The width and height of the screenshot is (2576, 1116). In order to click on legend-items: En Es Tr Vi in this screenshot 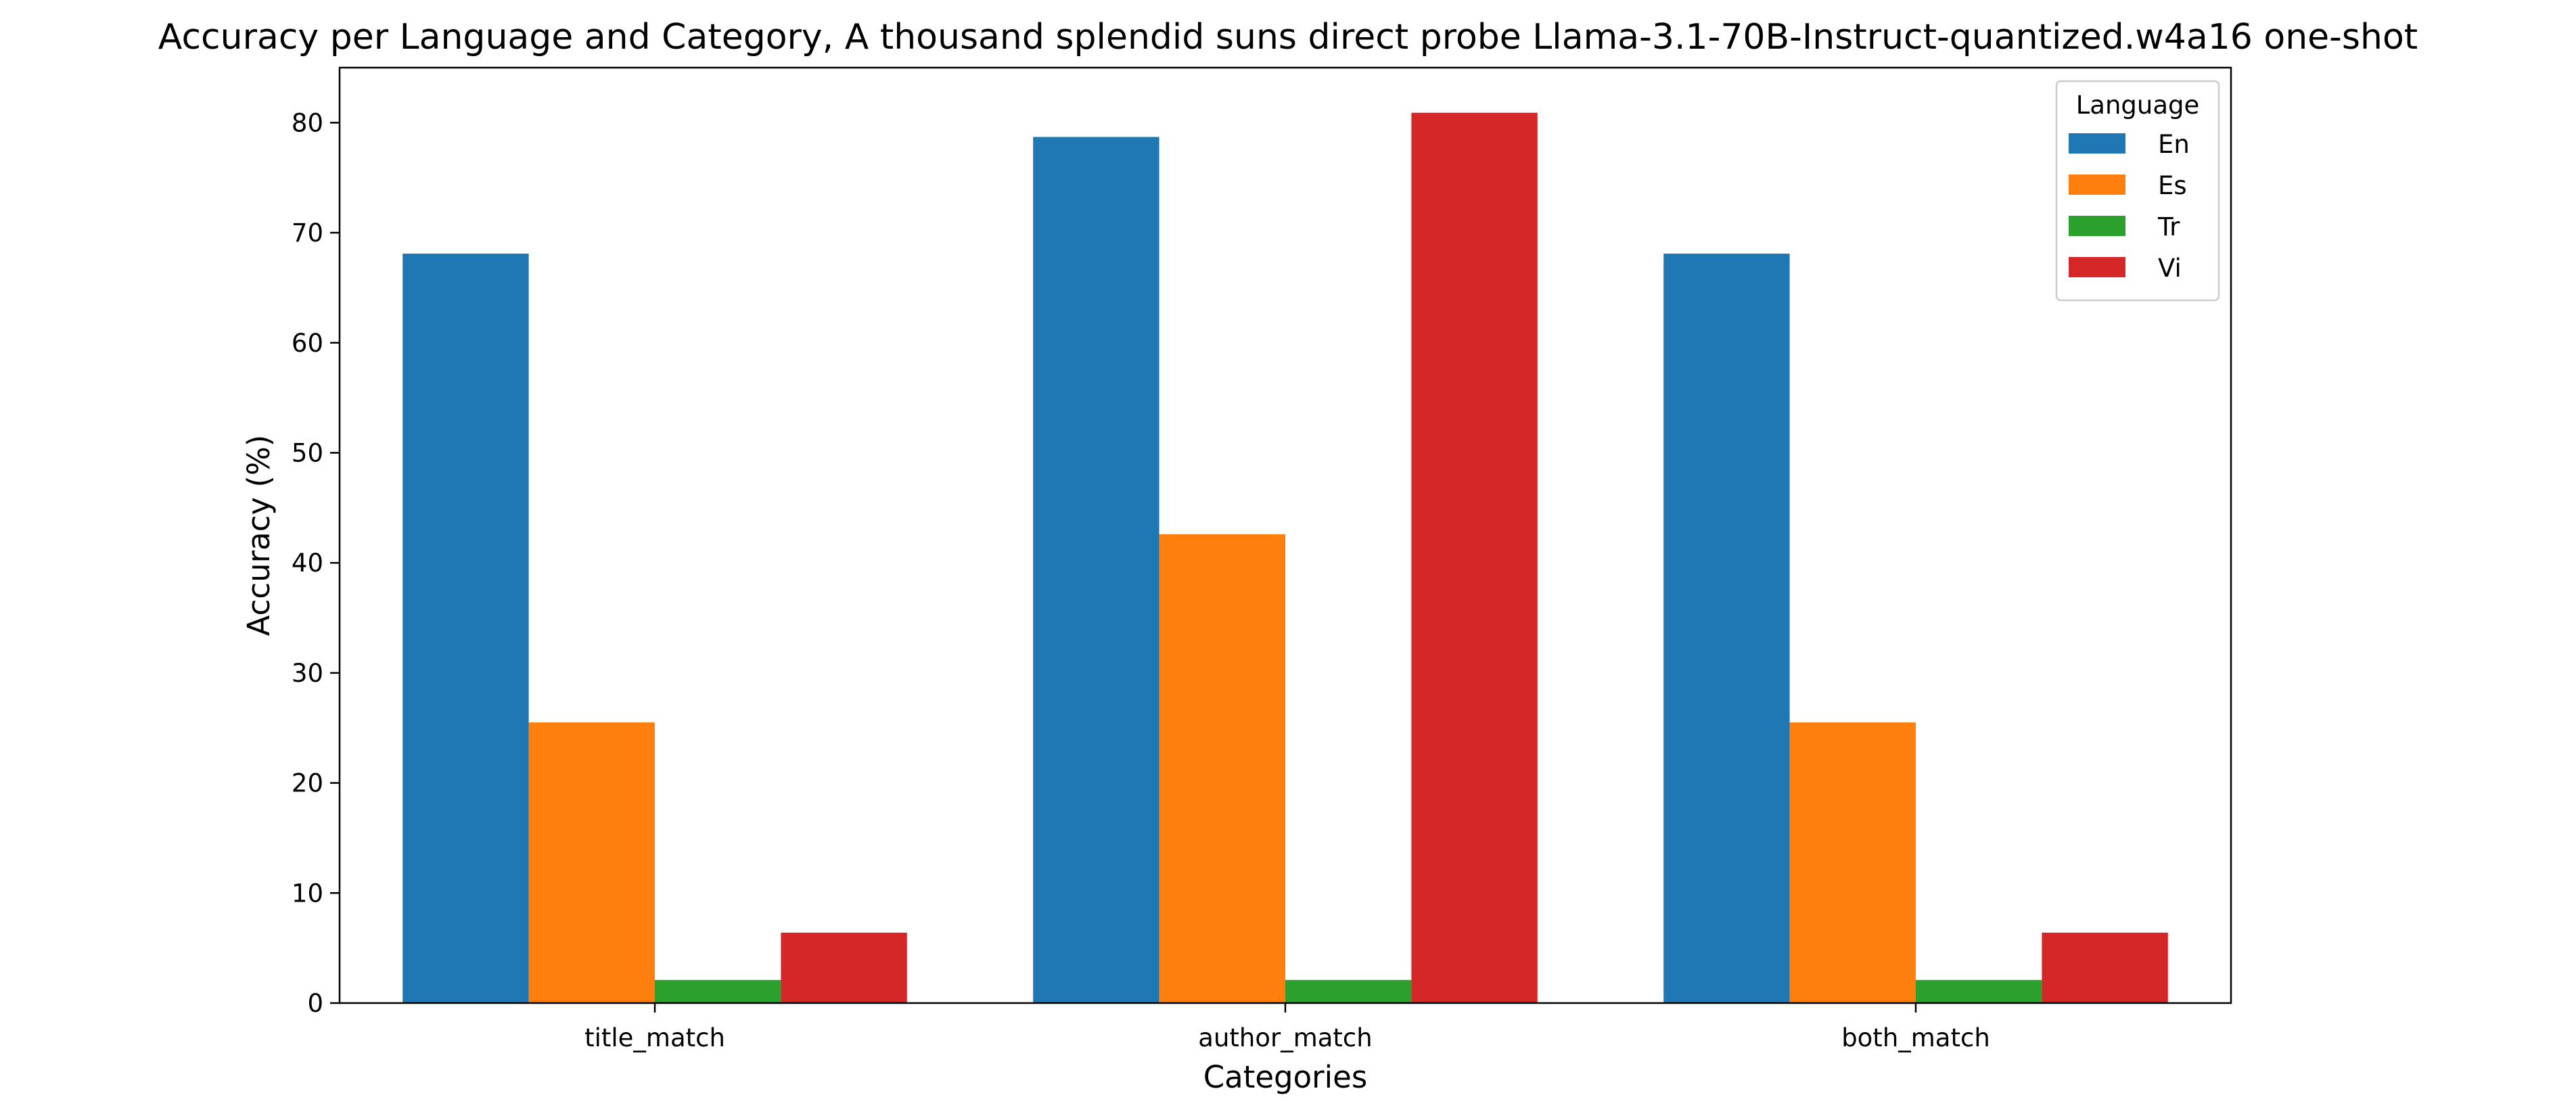, I will do `click(2129, 206)`.